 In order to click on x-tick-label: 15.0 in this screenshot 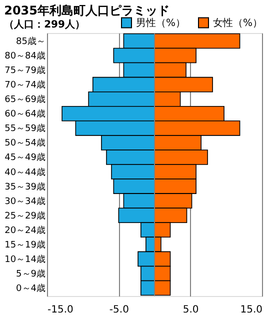, I will do `click(251, 310)`.